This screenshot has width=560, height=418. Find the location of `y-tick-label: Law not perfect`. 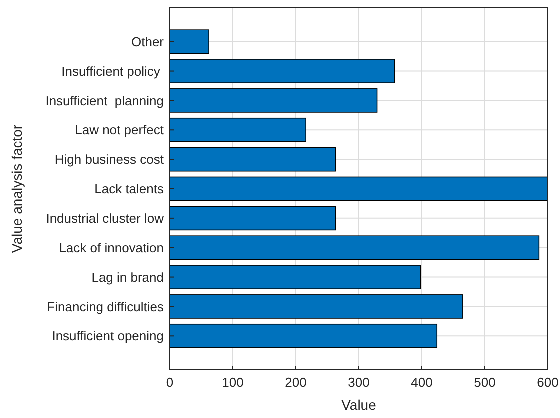

y-tick-label: Law not perfect is located at coordinates (119, 130).